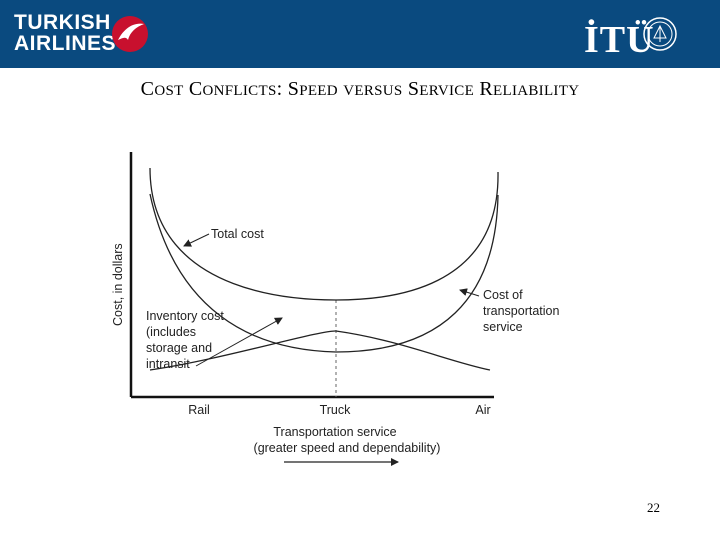 The image size is (720, 540). I want to click on x-tick-rail: Rail, so click(199, 410).